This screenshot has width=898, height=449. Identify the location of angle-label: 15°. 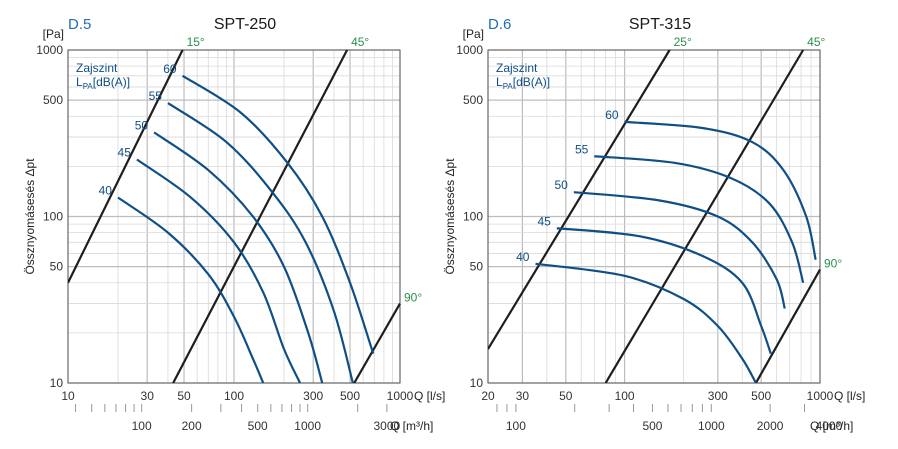
(196, 42).